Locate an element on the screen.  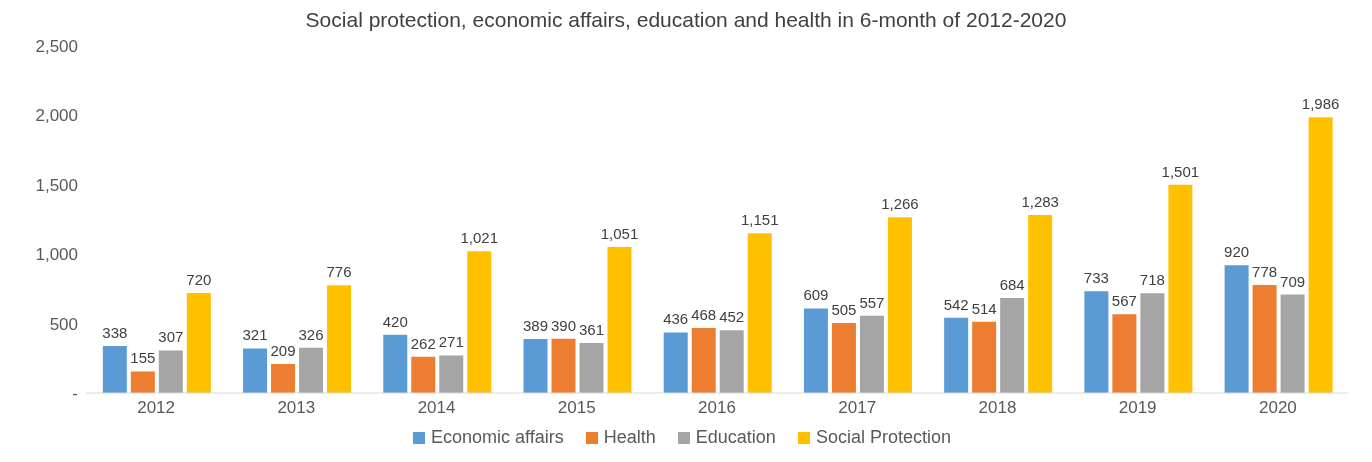
legend-label: Education is located at coordinates (735, 437).